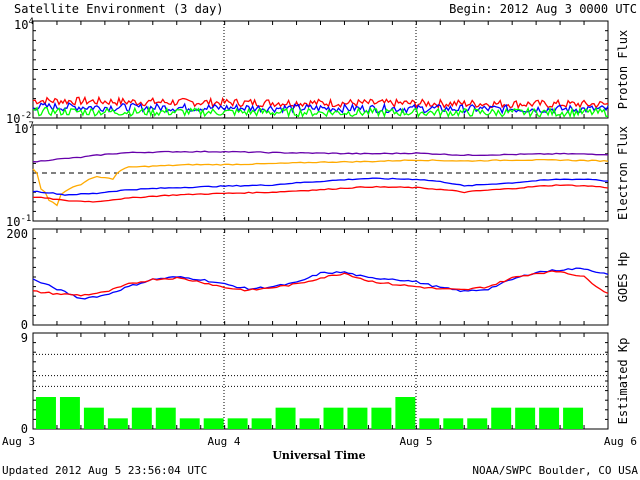  Describe the element at coordinates (318, 455) in the screenshot. I see `x-axis-label: Universal Time` at that location.